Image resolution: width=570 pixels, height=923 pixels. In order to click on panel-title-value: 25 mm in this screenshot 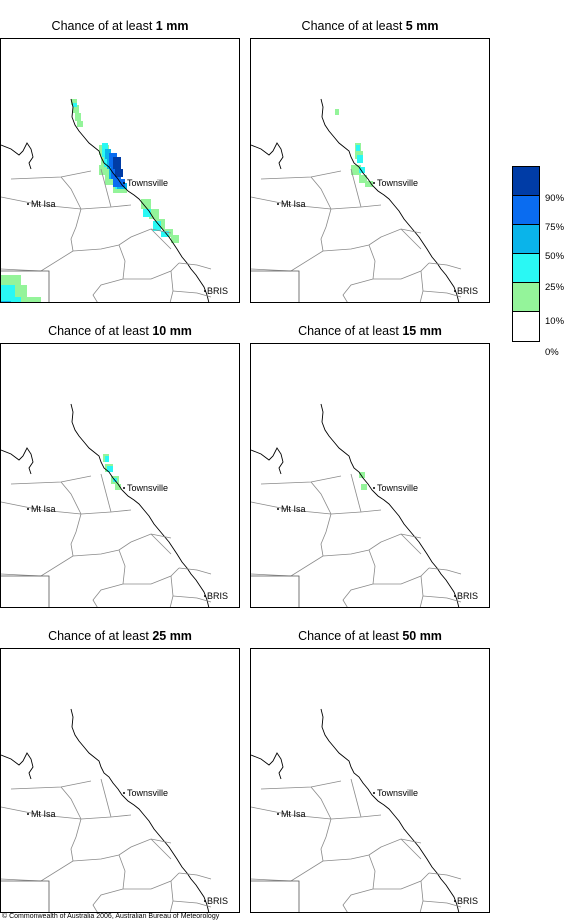, I will do `click(172, 636)`.